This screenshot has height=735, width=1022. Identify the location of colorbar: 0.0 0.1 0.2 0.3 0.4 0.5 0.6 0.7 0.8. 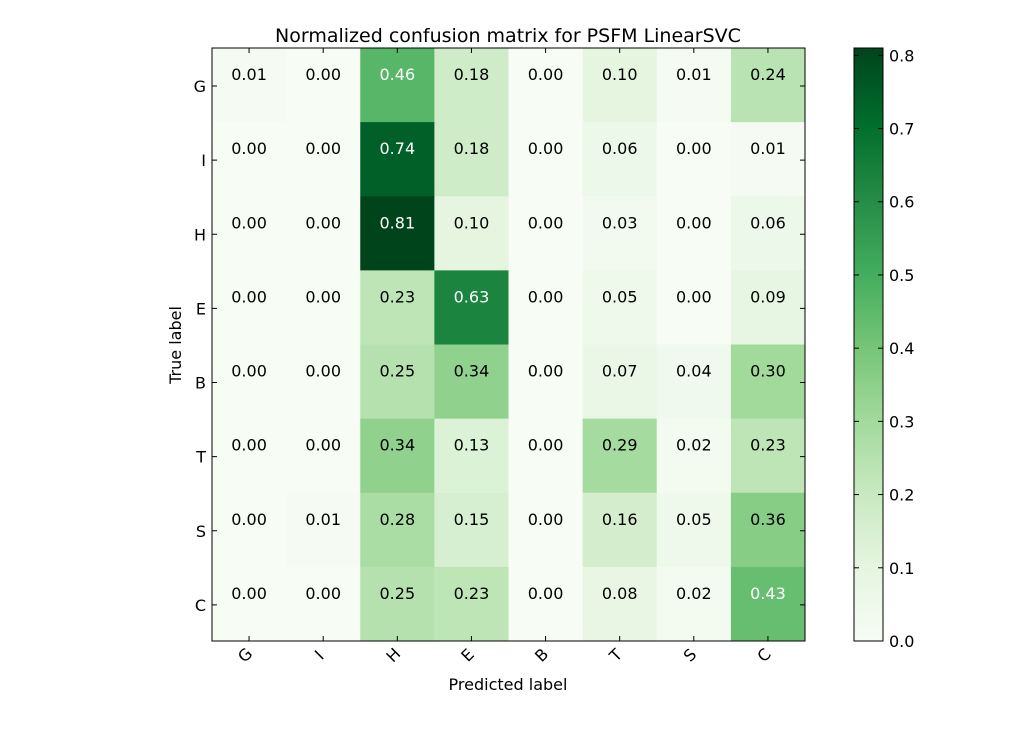
(883, 348).